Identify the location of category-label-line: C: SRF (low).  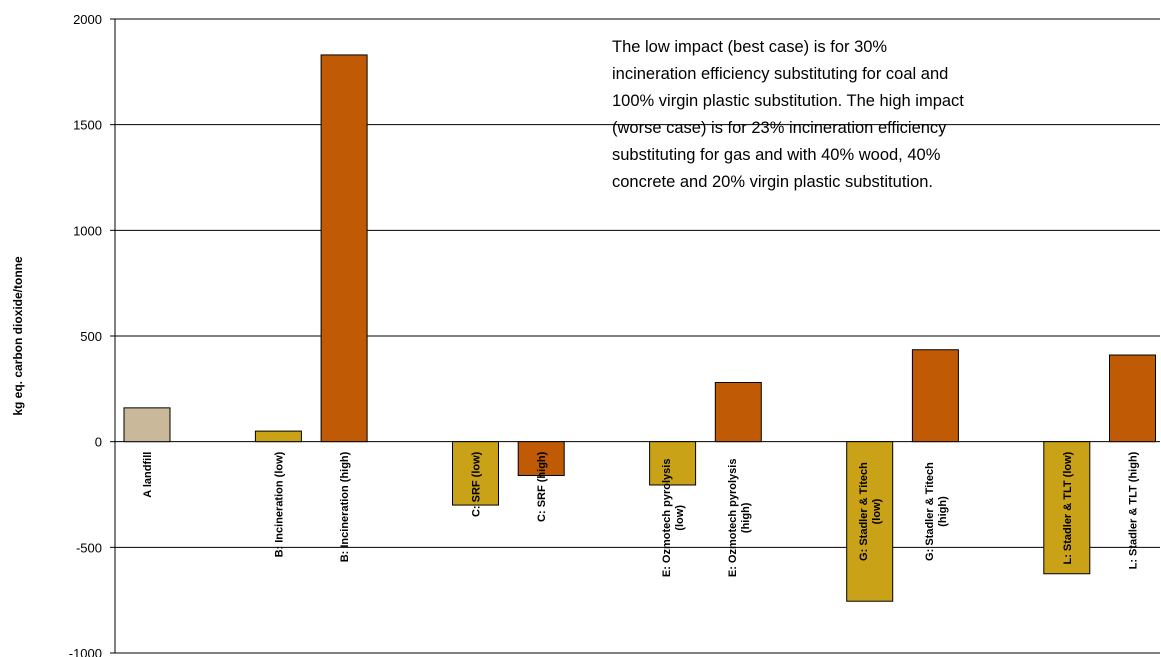
(477, 484).